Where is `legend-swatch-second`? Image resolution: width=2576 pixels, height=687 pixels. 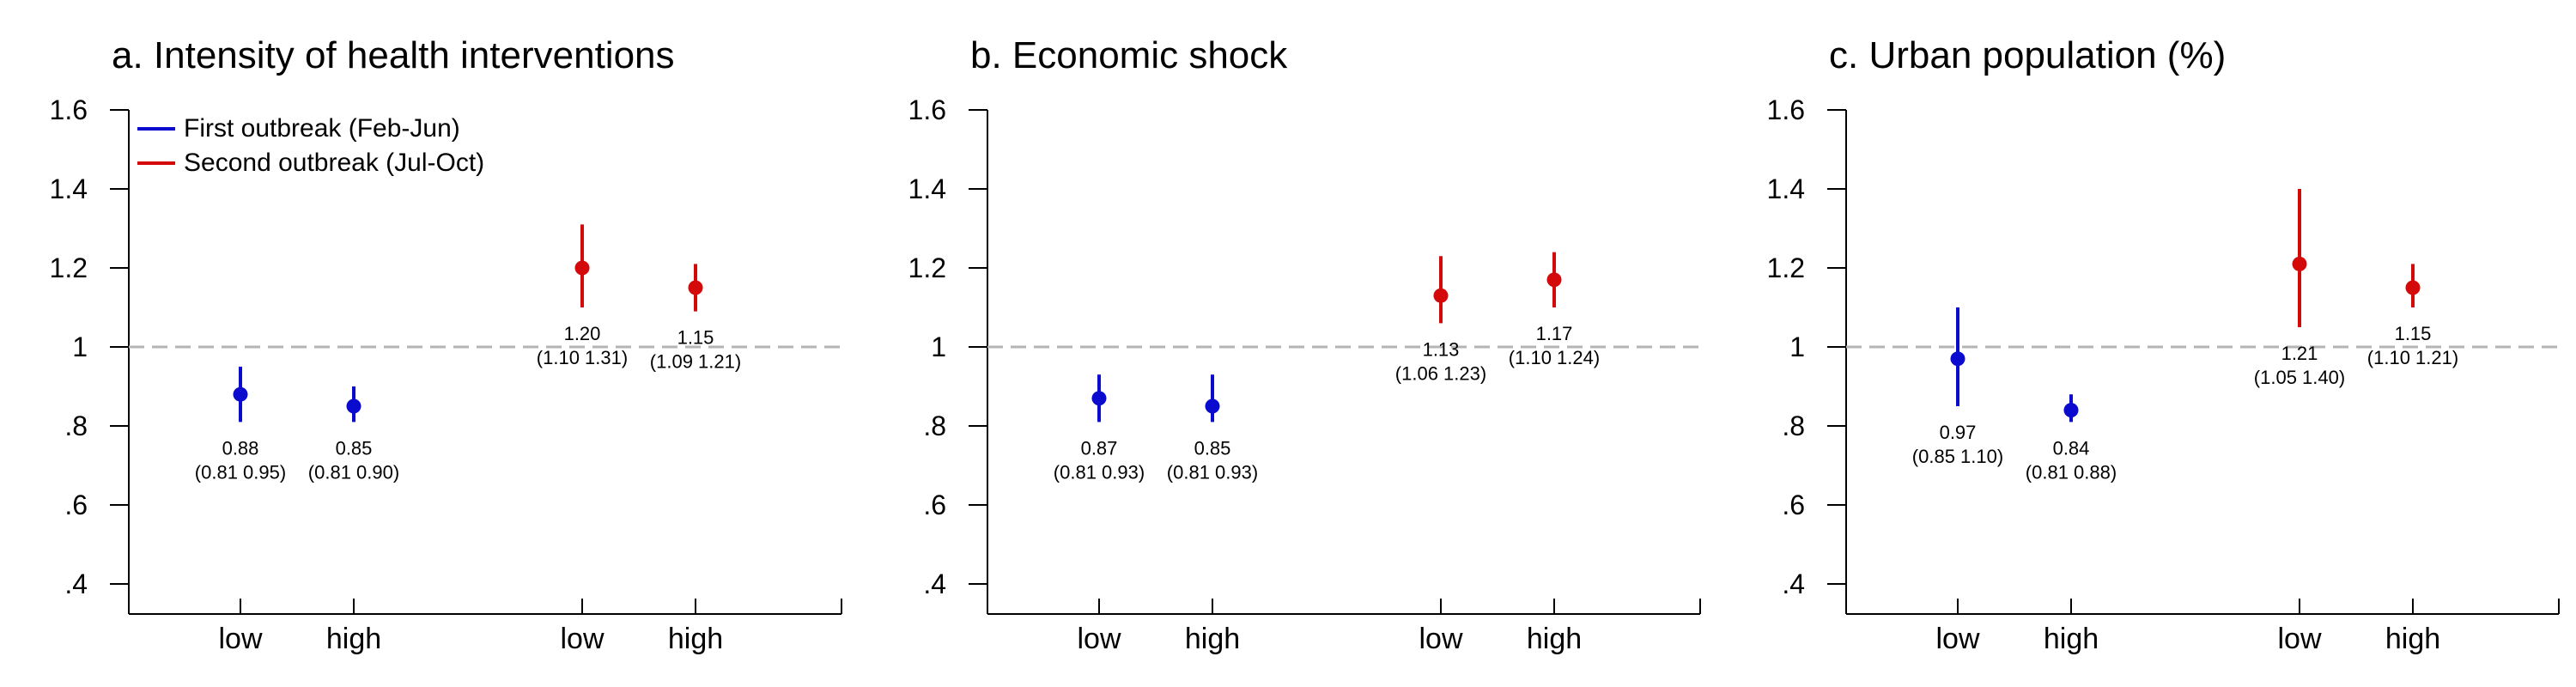 legend-swatch-second is located at coordinates (156, 163).